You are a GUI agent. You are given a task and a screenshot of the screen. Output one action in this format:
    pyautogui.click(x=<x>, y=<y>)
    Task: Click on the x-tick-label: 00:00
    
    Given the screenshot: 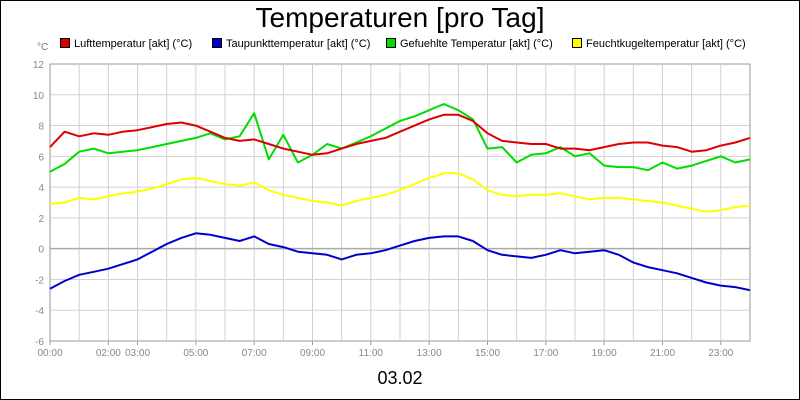 What is the action you would take?
    pyautogui.click(x=49, y=353)
    